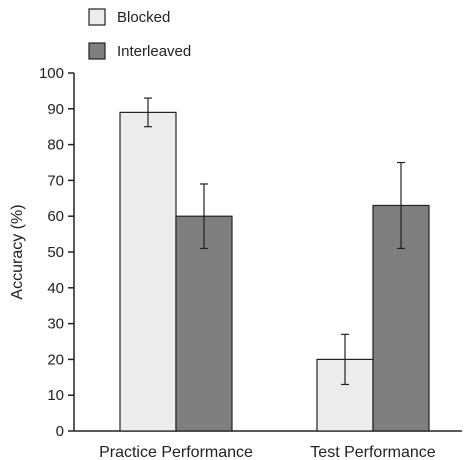 The width and height of the screenshot is (471, 460). I want to click on y-tick-label: 40, so click(55, 288).